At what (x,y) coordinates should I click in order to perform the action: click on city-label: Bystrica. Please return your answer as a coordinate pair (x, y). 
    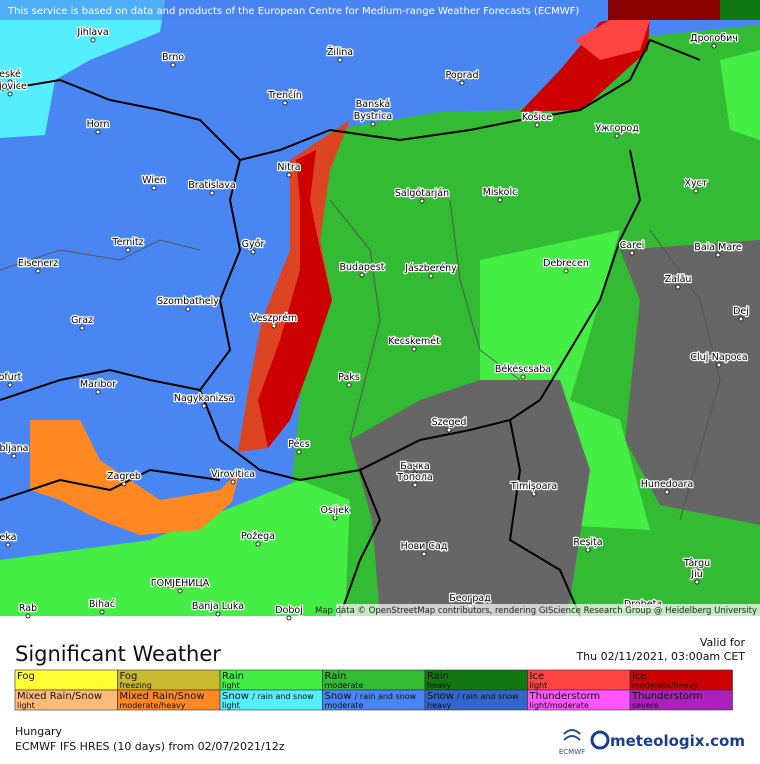
    Looking at the image, I should click on (373, 116).